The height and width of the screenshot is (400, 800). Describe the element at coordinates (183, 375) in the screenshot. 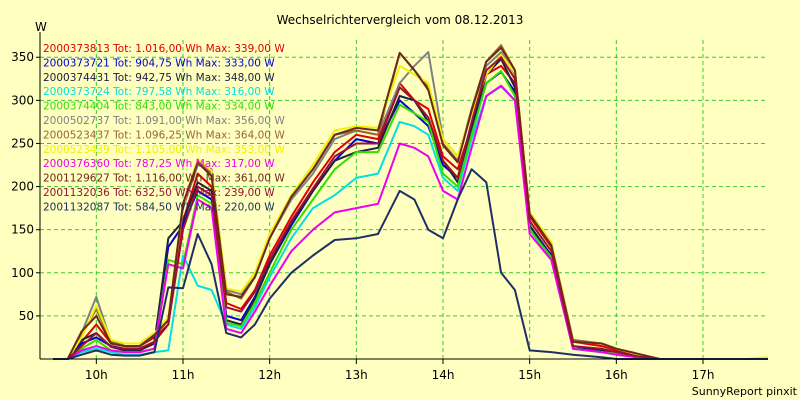

I see `x-tick-label: 11h` at that location.